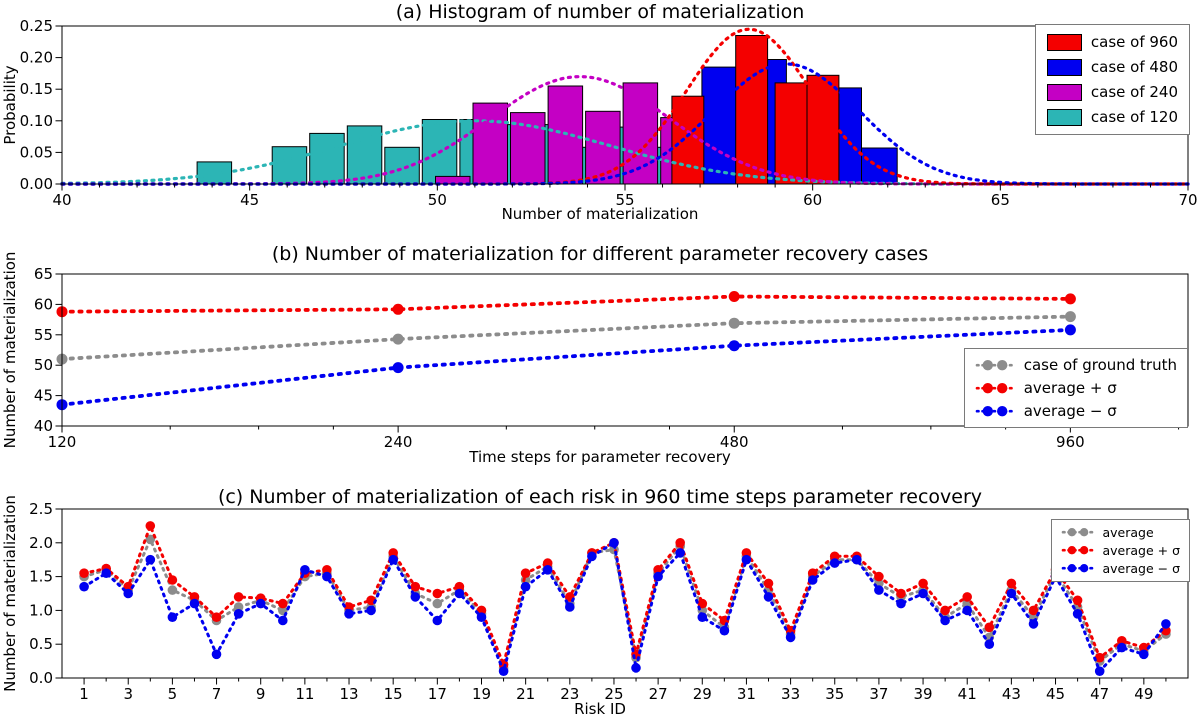  What do you see at coordinates (613, 694) in the screenshot?
I see `x-tick-label: 25` at bounding box center [613, 694].